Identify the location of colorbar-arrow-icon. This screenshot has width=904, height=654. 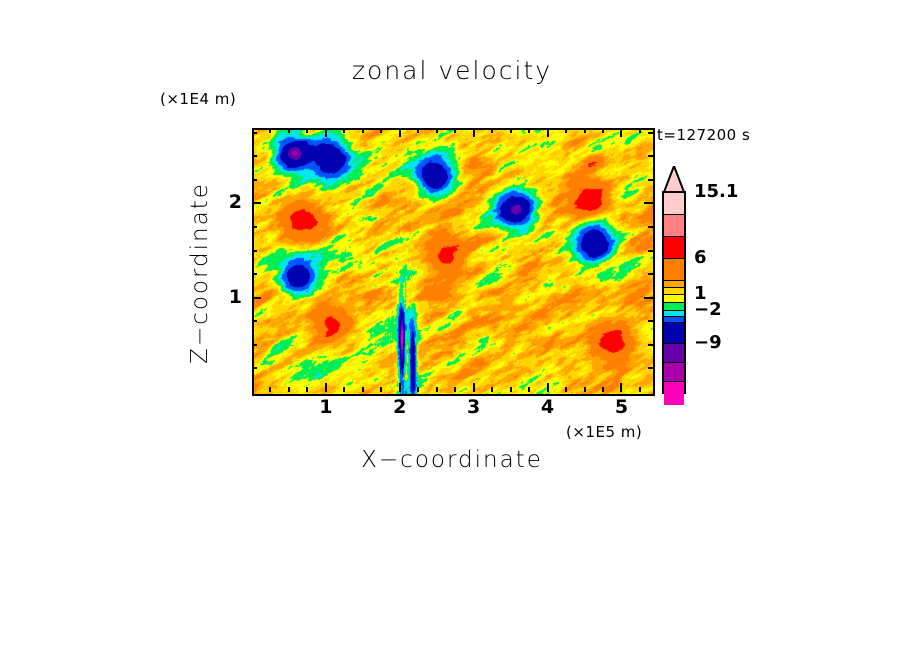
(674, 179).